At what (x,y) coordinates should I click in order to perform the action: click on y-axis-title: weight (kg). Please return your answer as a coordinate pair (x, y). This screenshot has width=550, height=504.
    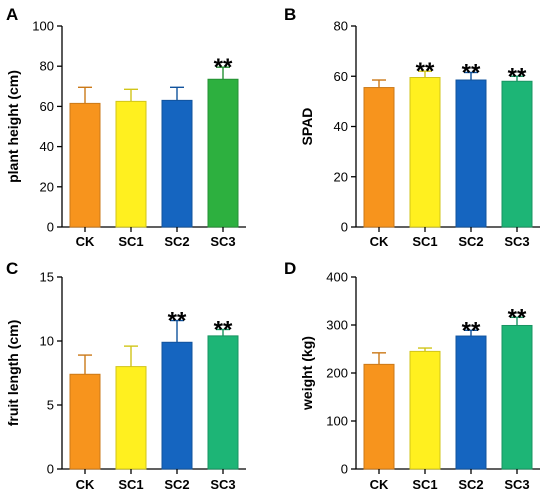
    Looking at the image, I should click on (307, 373).